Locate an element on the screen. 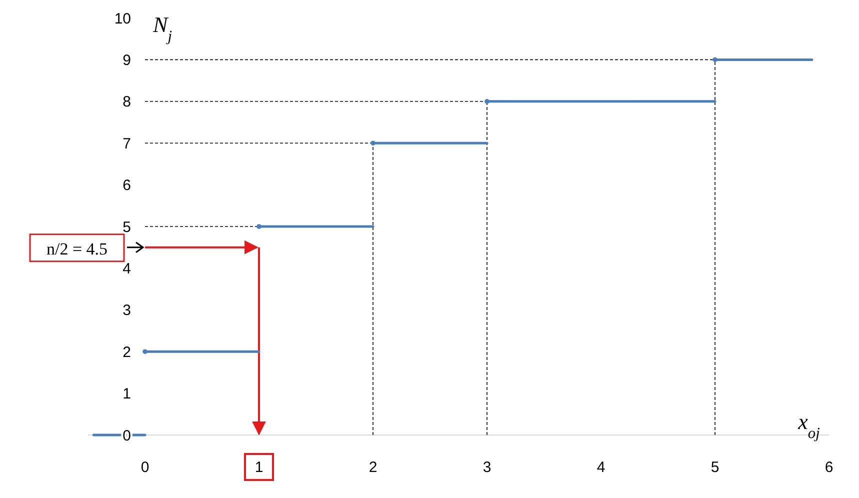  y-tick-label: 1 is located at coordinates (126, 394).